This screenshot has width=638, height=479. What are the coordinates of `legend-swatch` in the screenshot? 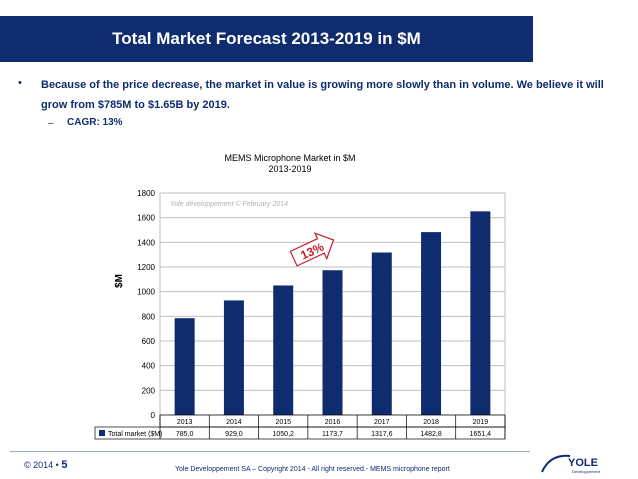 It's located at (102, 433).